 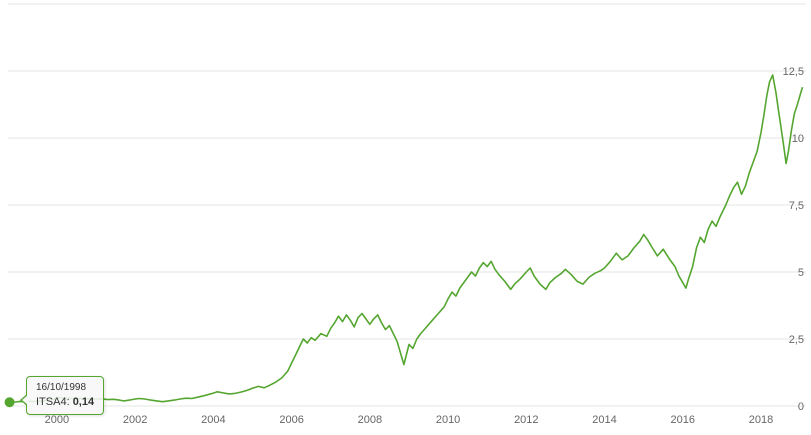 I want to click on tooltip-value: 0,14, so click(x=83, y=402).